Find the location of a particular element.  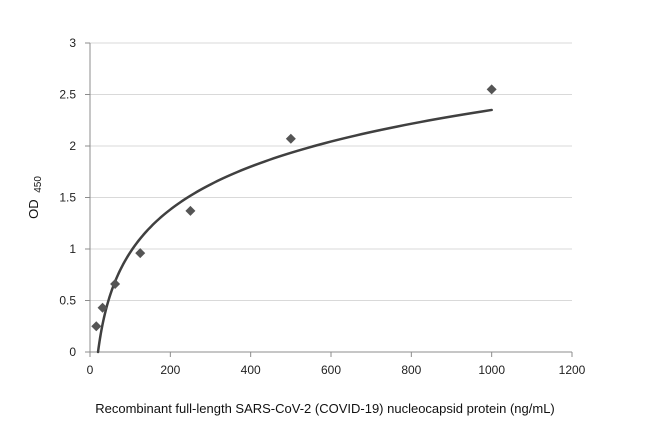

y-tick-label-0: 0 is located at coordinates (72, 352).